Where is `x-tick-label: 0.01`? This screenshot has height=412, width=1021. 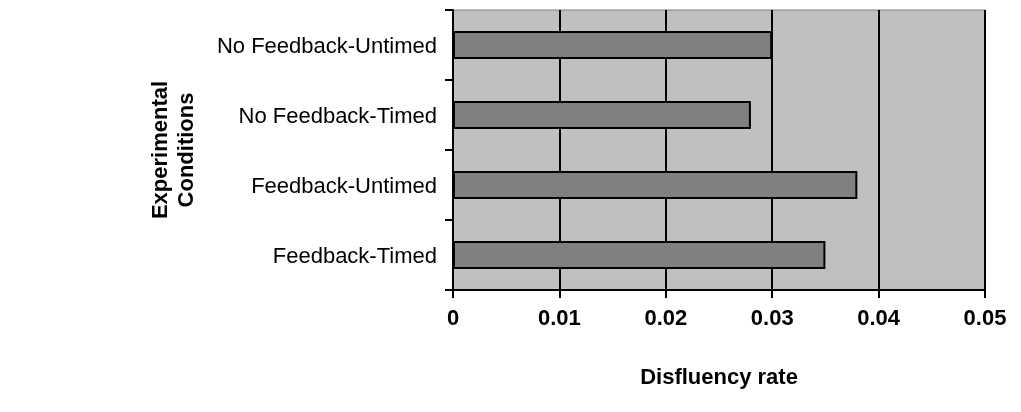 x-tick-label: 0.01 is located at coordinates (559, 317).